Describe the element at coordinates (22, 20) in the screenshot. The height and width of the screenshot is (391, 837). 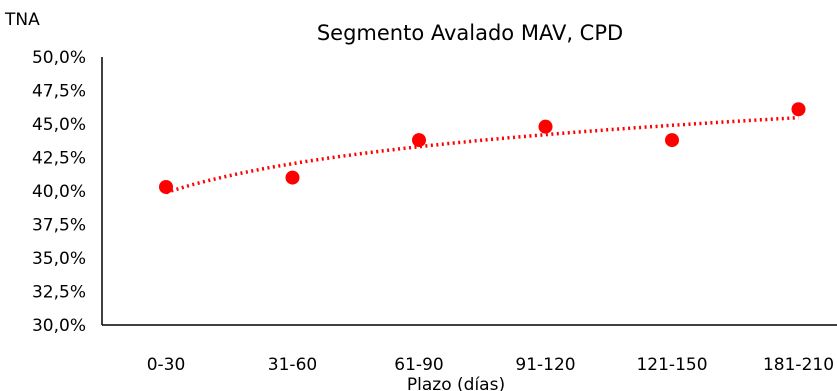
I see `y-axis-label: TNA` at that location.